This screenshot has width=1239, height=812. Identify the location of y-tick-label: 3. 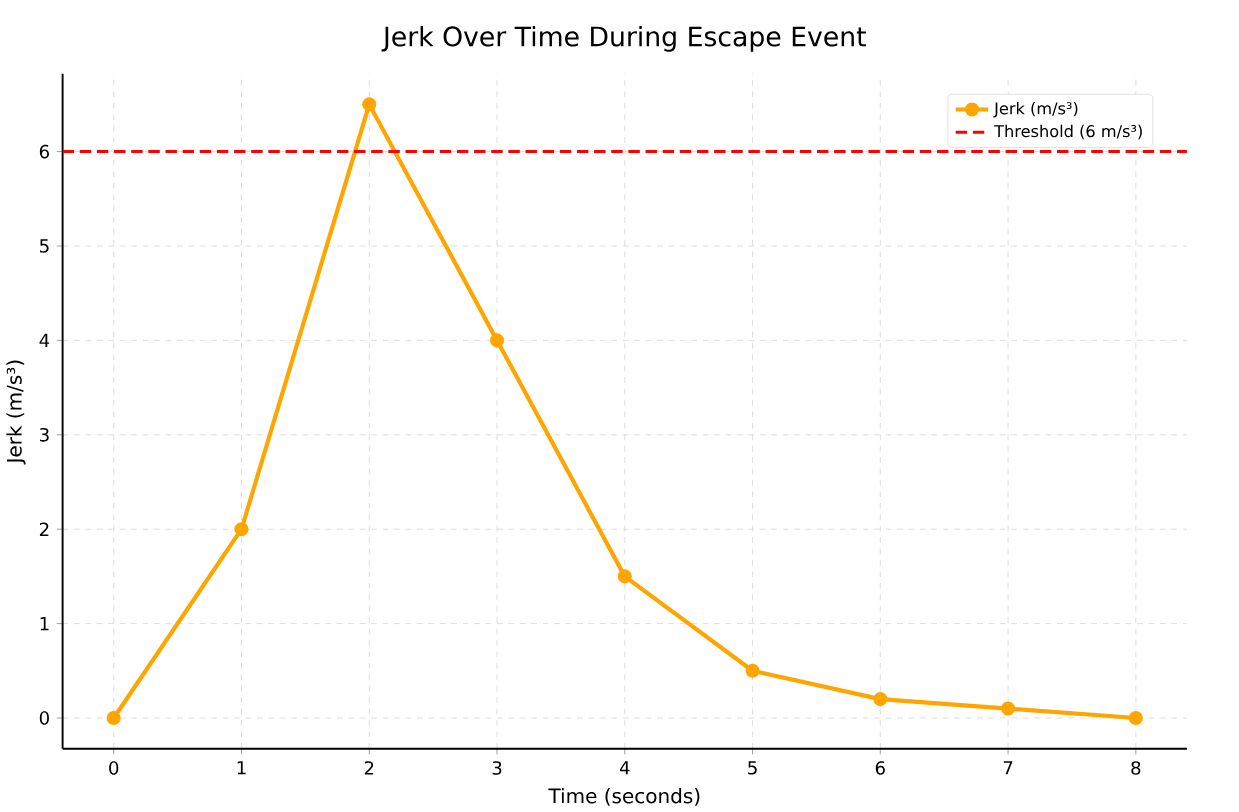
(44, 434).